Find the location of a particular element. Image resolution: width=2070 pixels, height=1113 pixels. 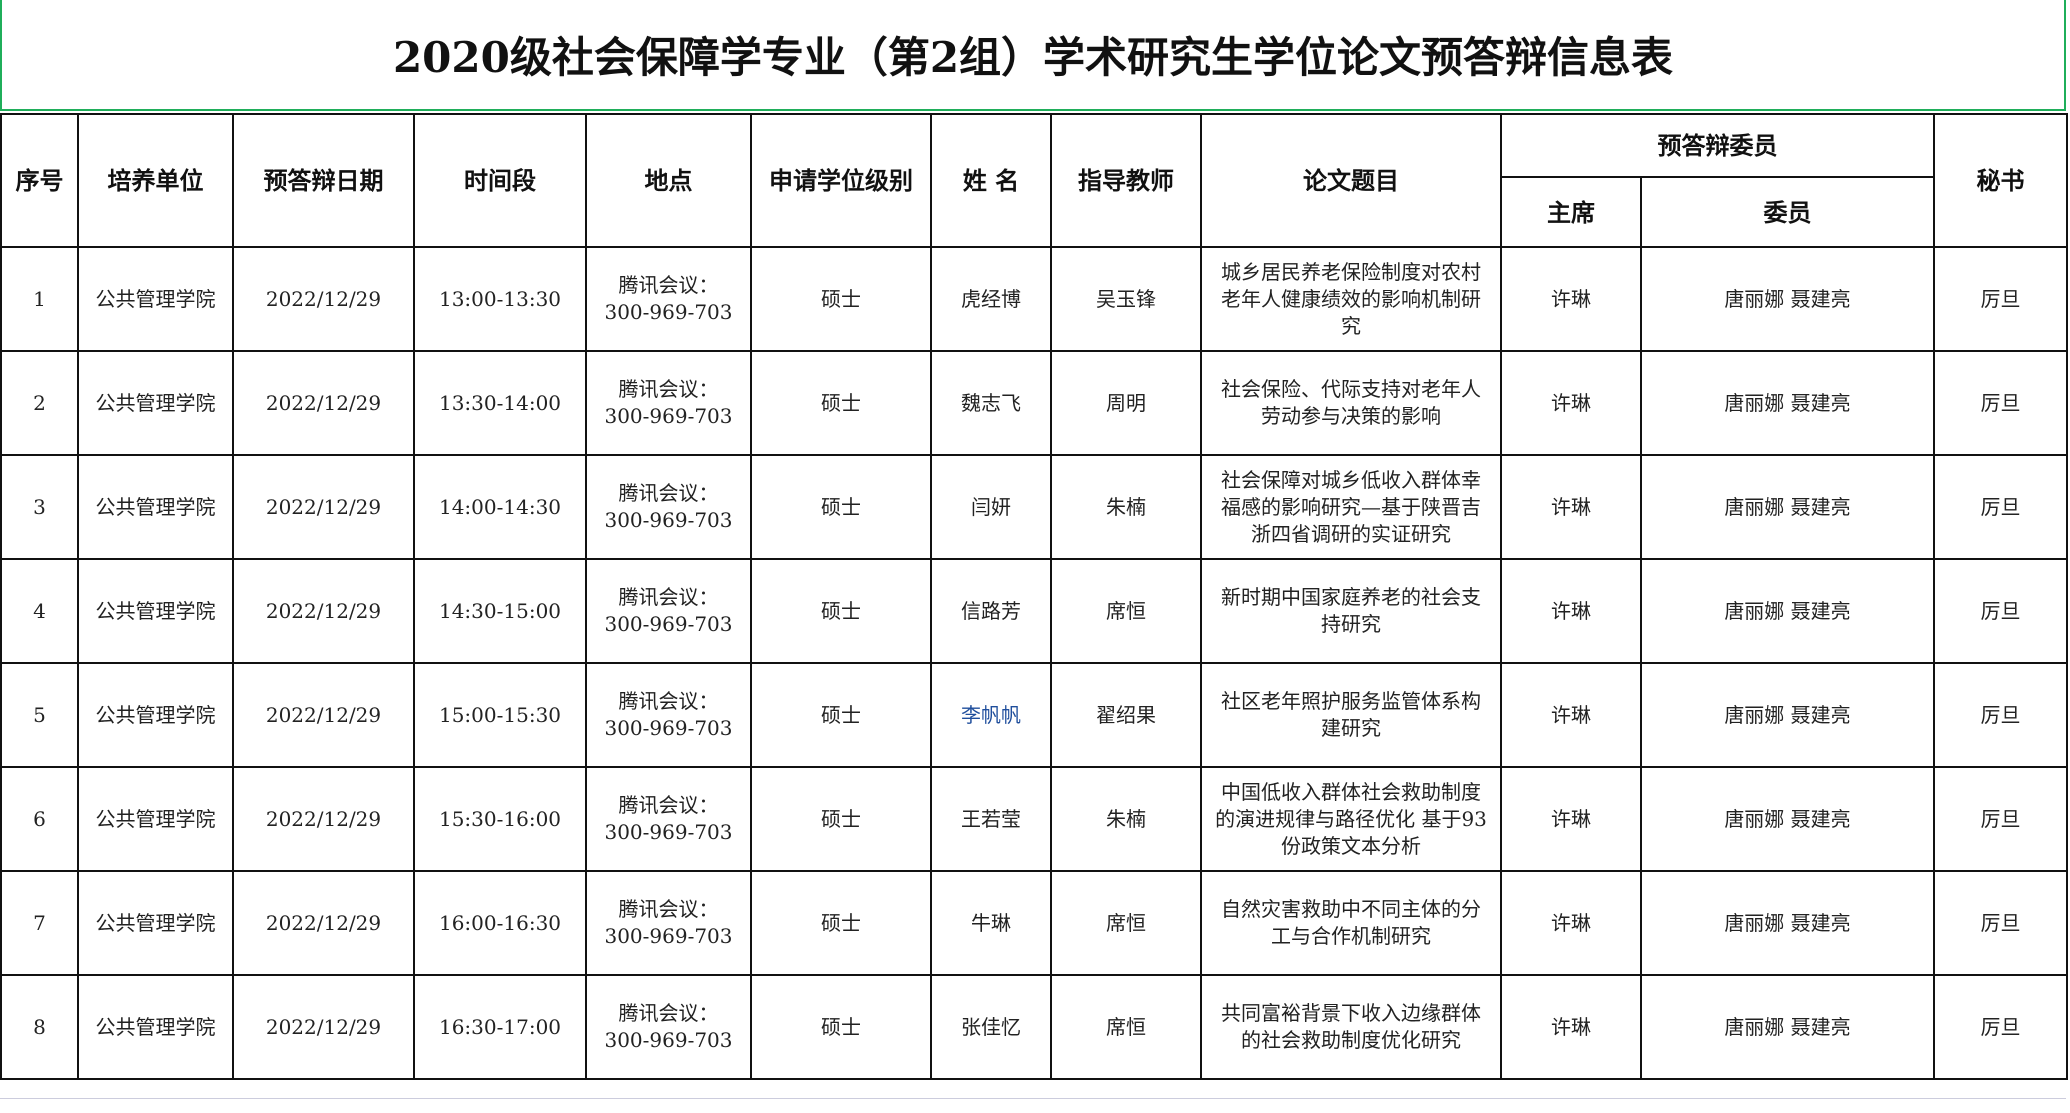

header-advisor: 指导教师 is located at coordinates (1126, 180).